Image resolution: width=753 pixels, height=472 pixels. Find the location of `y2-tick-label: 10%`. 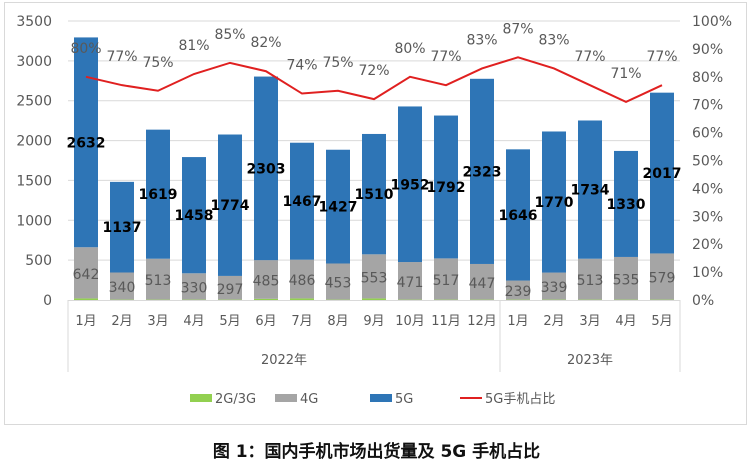

y2-tick-label: 10% is located at coordinates (707, 273).